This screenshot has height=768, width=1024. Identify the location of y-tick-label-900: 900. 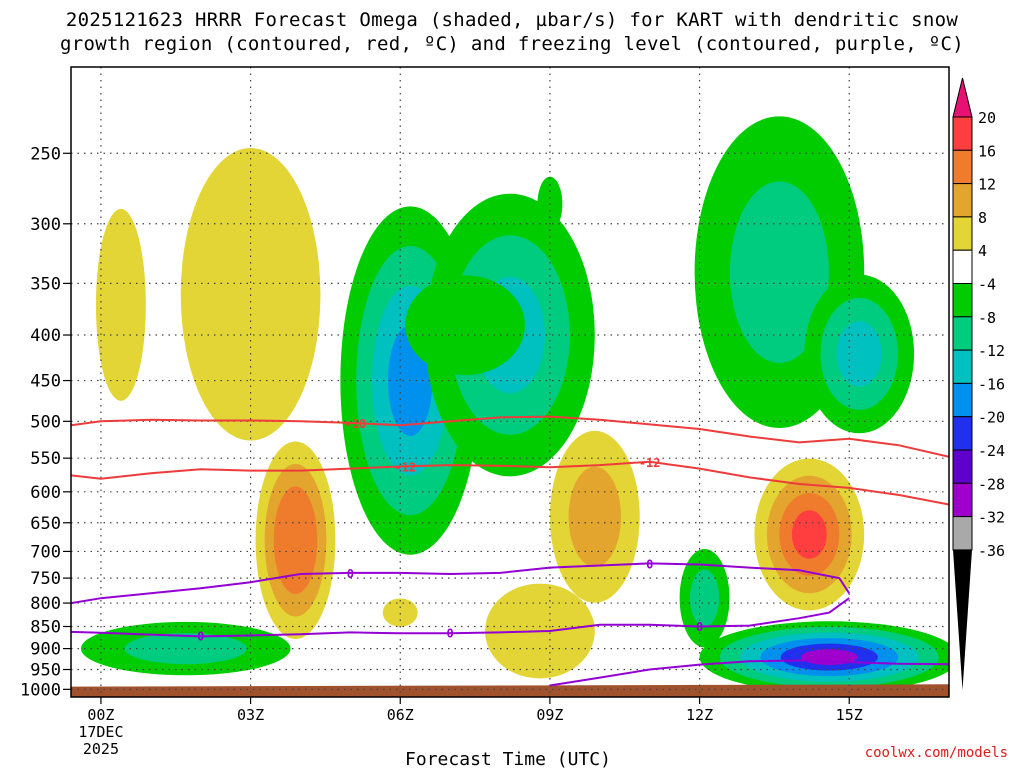
(45, 650).